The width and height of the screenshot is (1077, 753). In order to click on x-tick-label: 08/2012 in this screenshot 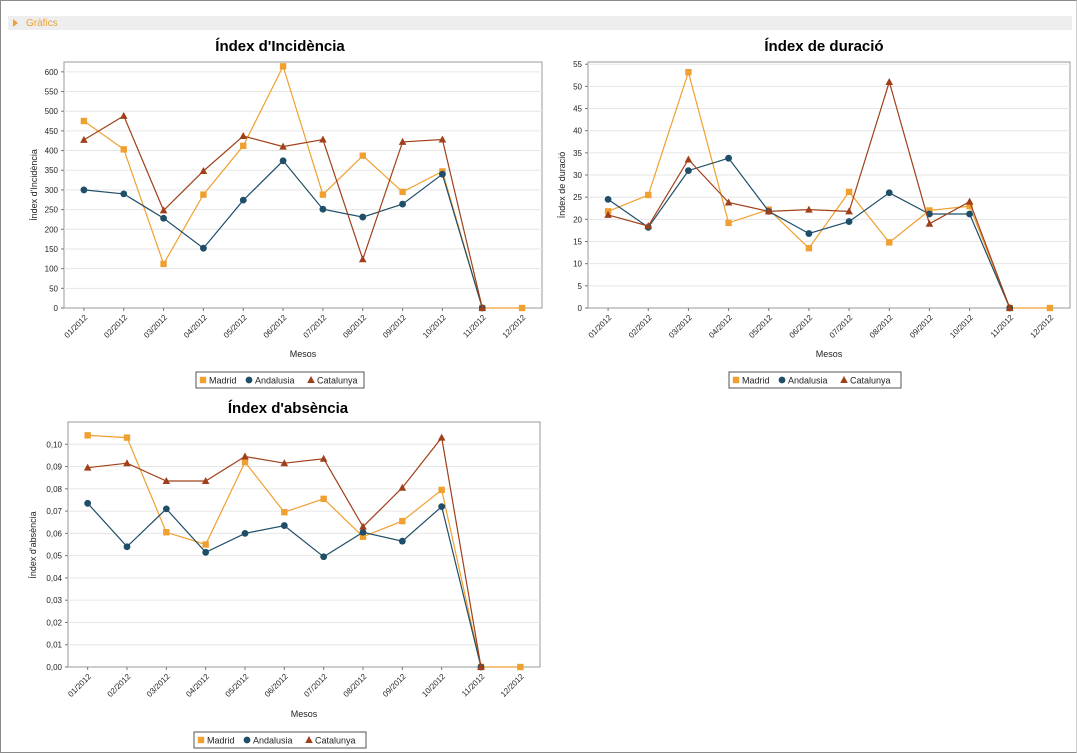, I will do `click(355, 685)`.